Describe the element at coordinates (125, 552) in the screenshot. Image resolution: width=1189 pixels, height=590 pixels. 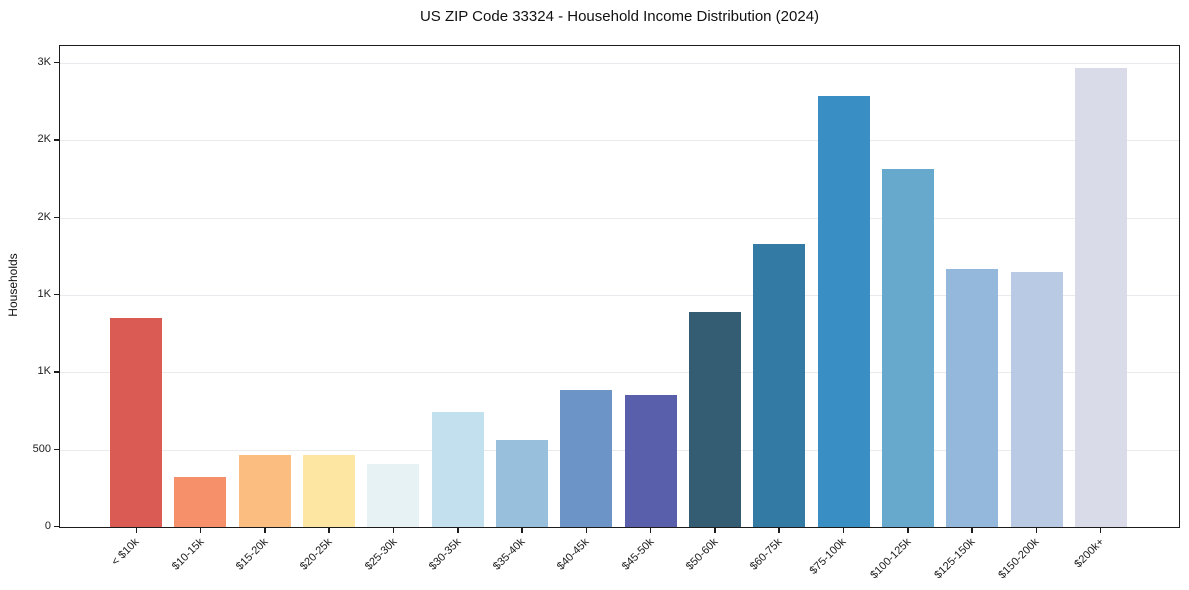
I see `x-tick-label: < $10k` at that location.